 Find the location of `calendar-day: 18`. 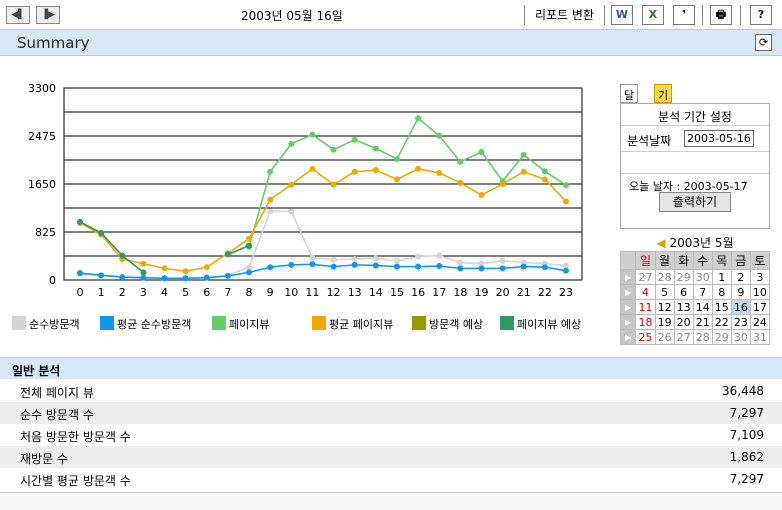

calendar-day: 18 is located at coordinates (645, 322).